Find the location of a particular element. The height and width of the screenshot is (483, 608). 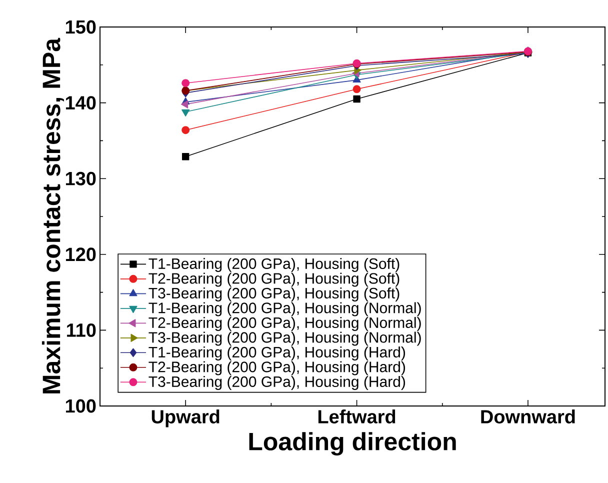

y-tick-label: 110 is located at coordinates (81, 330).